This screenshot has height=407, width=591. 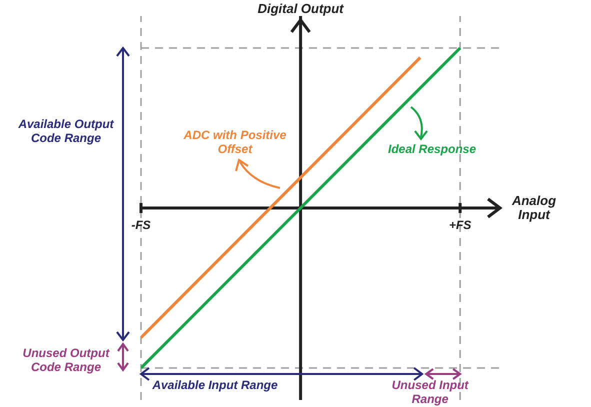 I want to click on y-axis-title: Digital Output, so click(x=300, y=8).